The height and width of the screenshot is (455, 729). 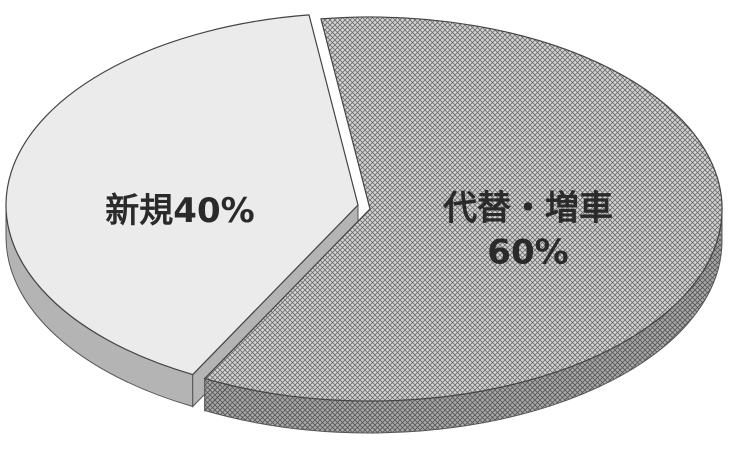 I want to click on category-label: 代替・増車, so click(x=527, y=209).